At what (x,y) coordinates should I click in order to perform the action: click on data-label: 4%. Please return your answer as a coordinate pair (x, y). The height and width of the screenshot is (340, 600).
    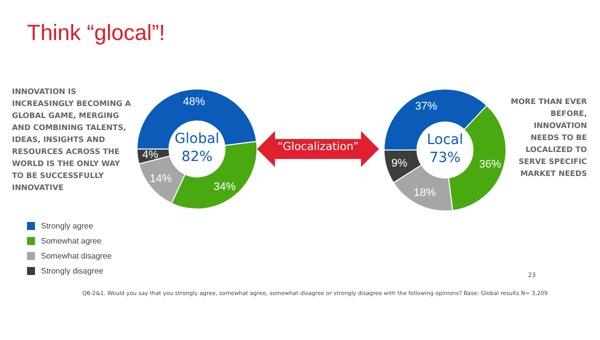
    Looking at the image, I should click on (150, 154).